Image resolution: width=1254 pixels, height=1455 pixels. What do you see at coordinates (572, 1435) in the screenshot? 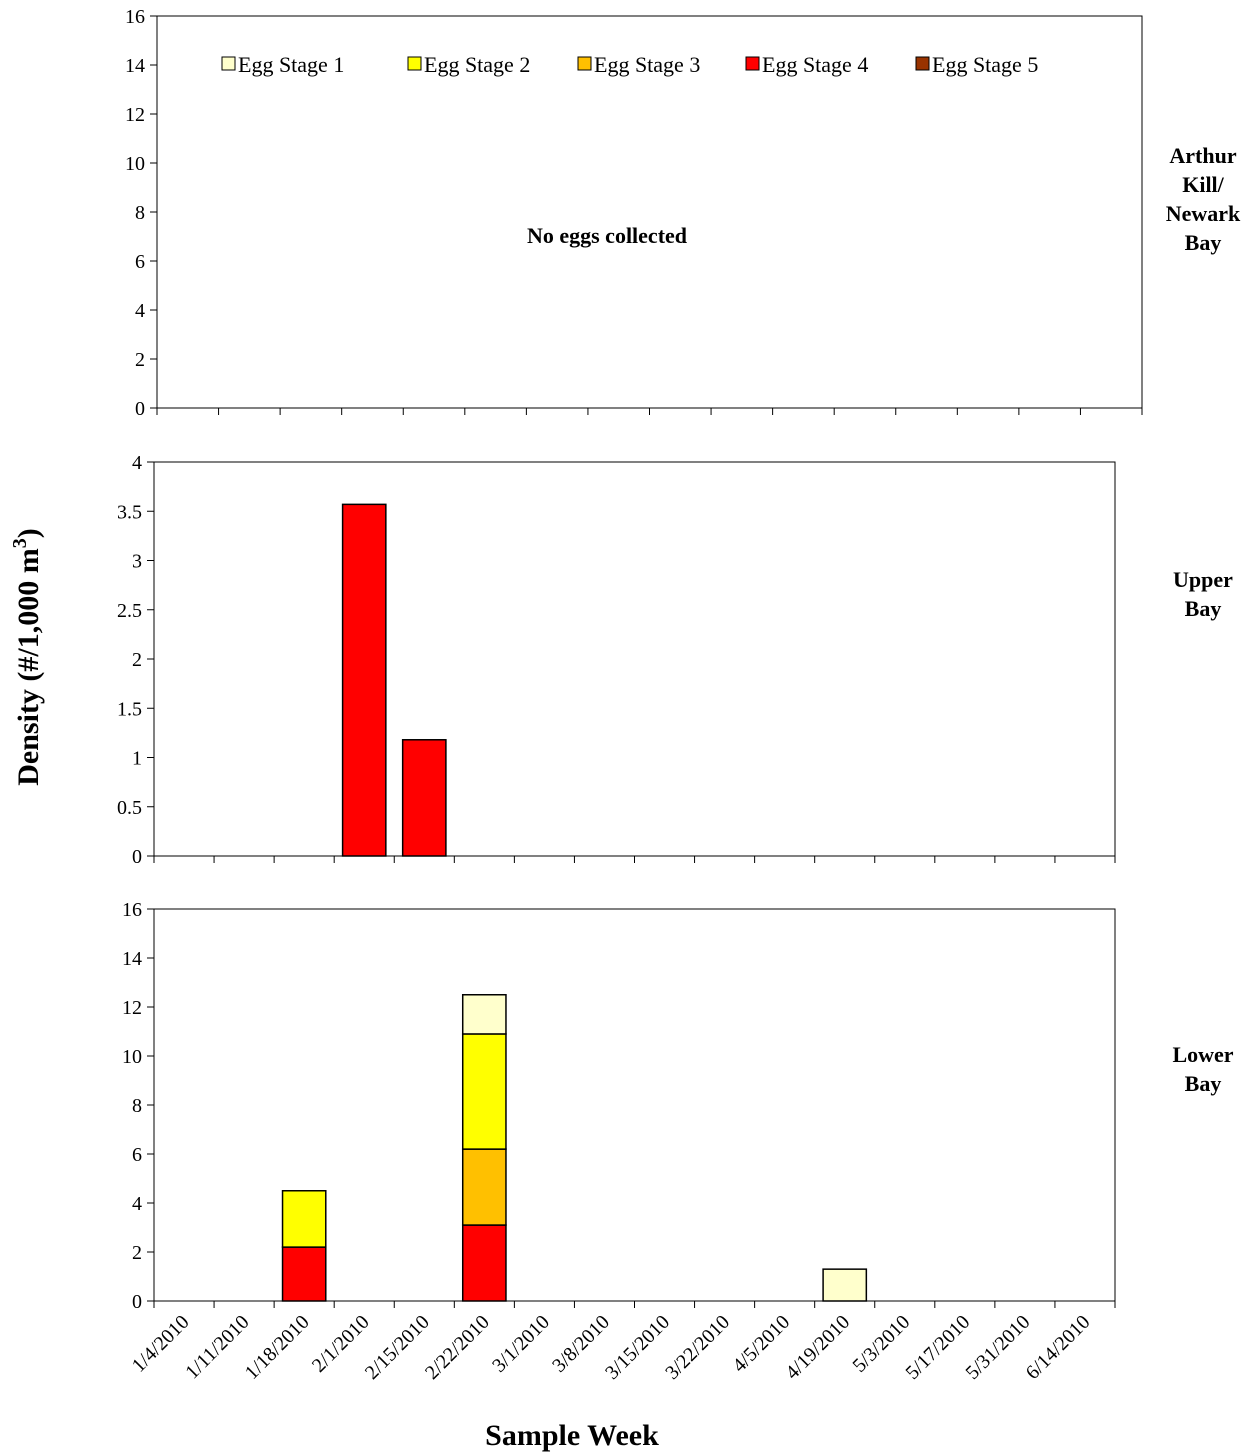
I see `x-axis-title: Sample Week` at bounding box center [572, 1435].